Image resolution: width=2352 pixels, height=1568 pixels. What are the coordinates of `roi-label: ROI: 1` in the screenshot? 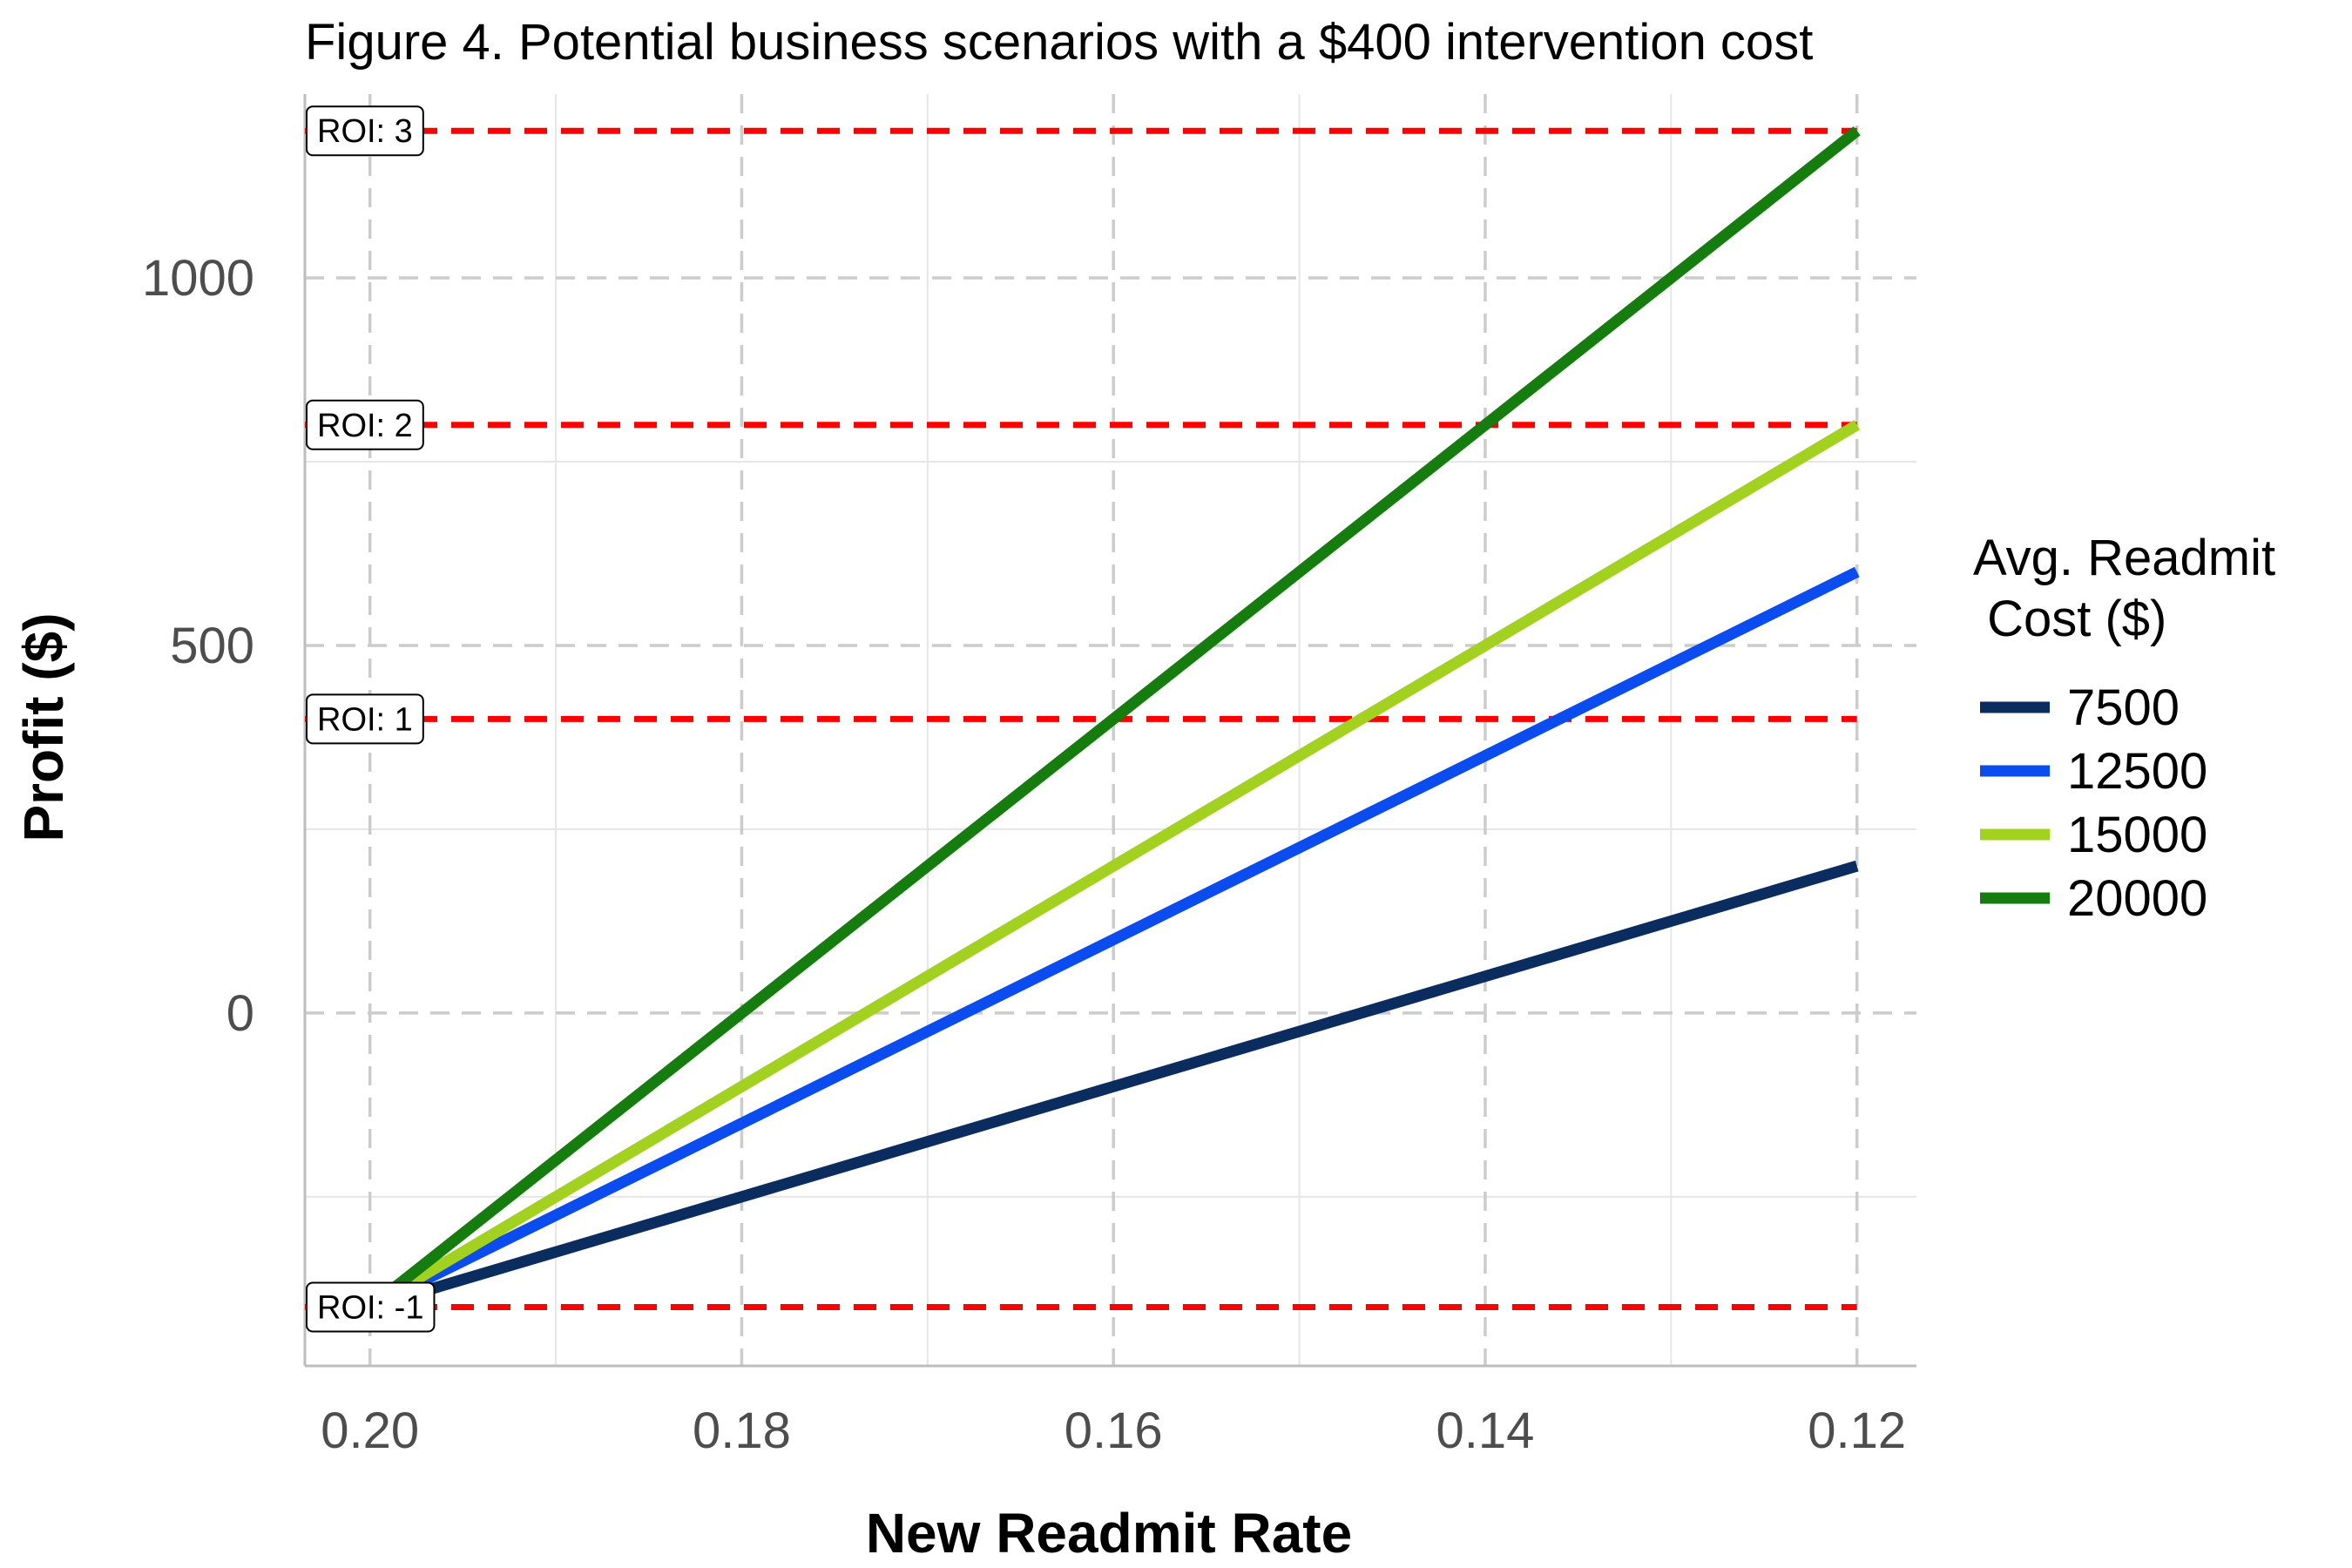 It's located at (365, 719).